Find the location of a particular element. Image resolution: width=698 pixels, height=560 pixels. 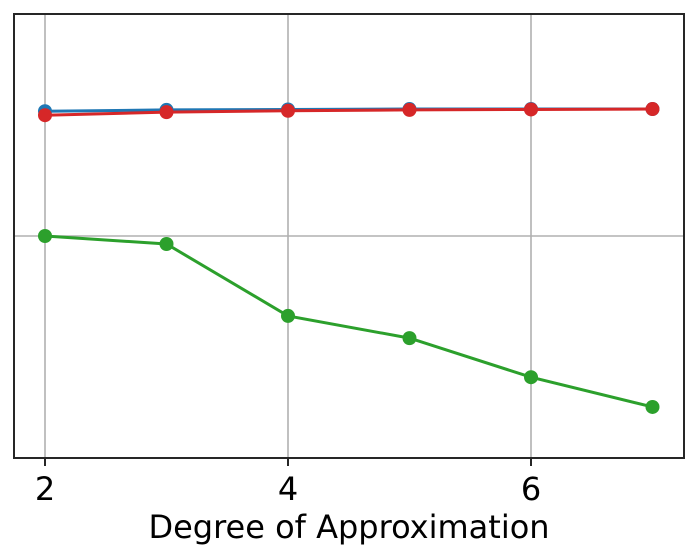

series-line is located at coordinates (348, 112).